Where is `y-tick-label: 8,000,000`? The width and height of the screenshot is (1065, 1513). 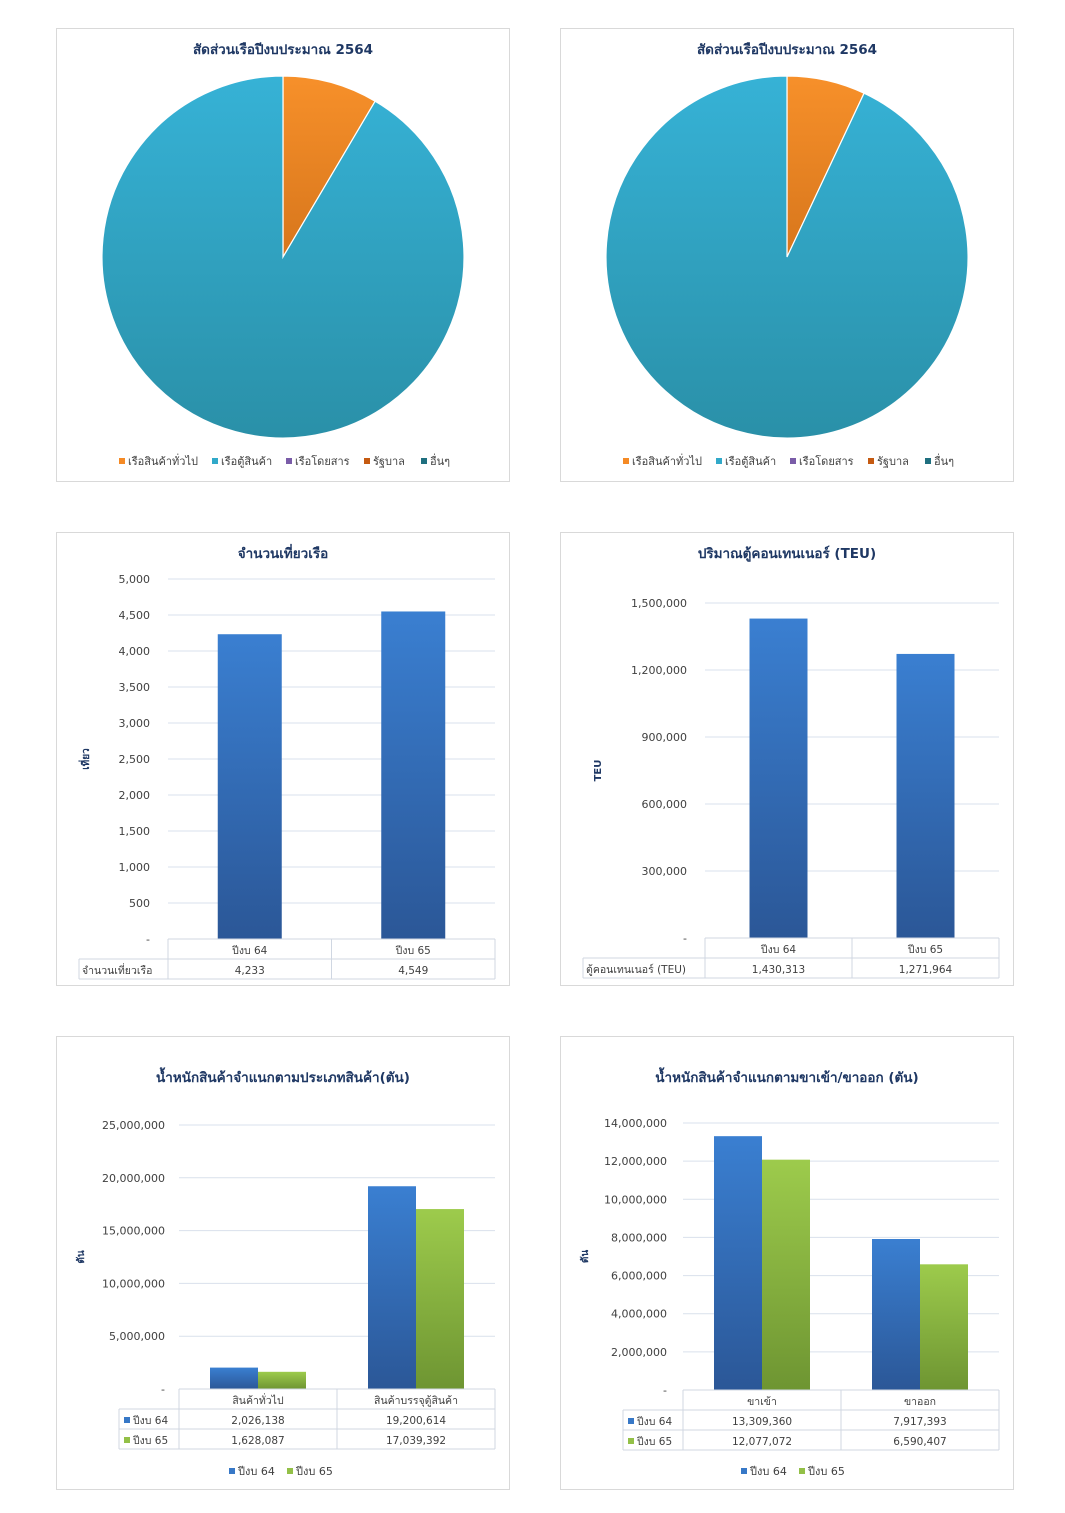 y-tick-label: 8,000,000 is located at coordinates (639, 1237).